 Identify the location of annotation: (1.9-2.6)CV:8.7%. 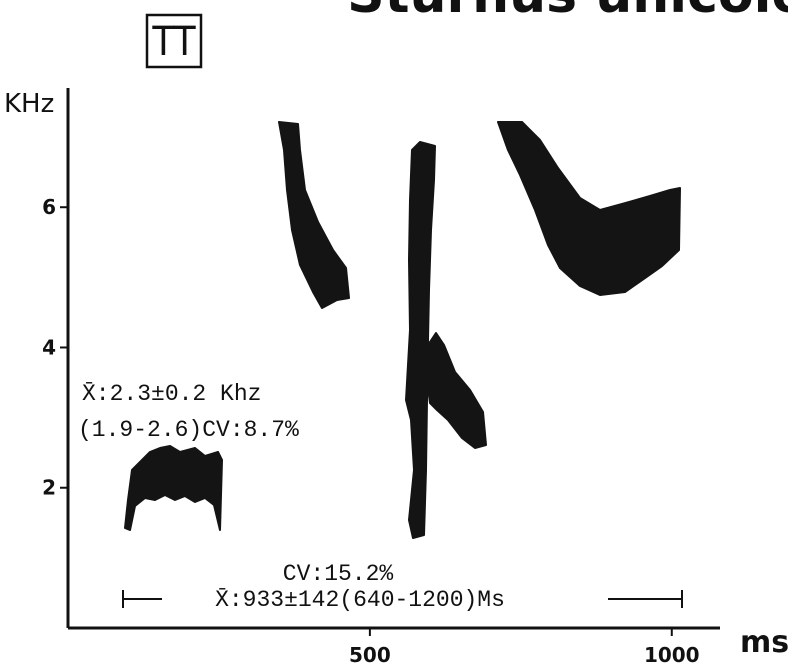
(188, 430).